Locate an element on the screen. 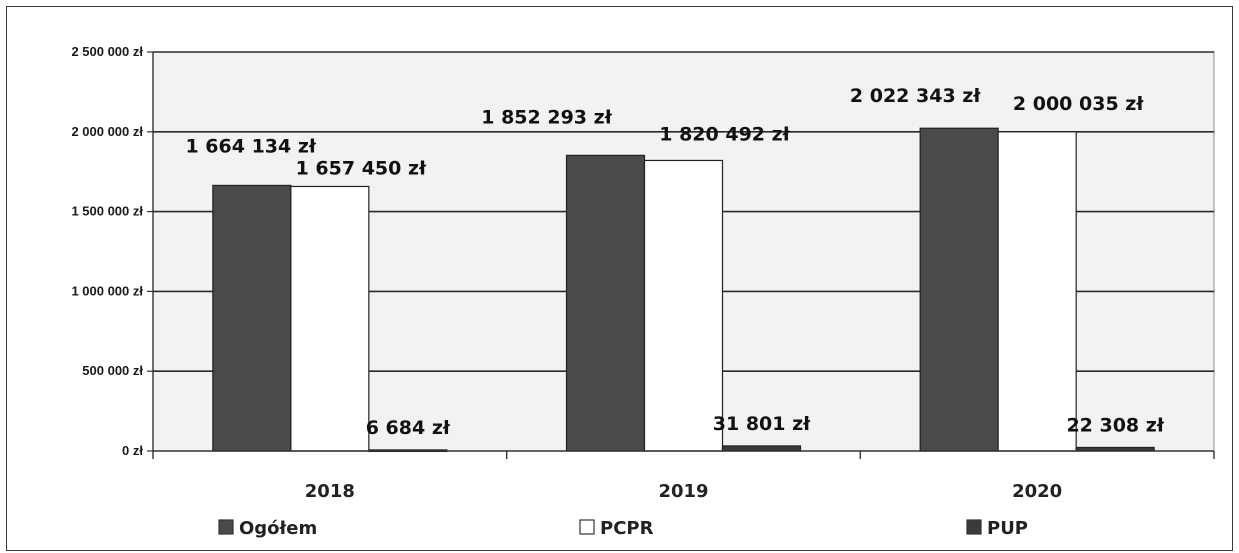 This screenshot has height=553, width=1239. data-label-pcpr-2018: 1 657 450 zł is located at coordinates (361, 168).